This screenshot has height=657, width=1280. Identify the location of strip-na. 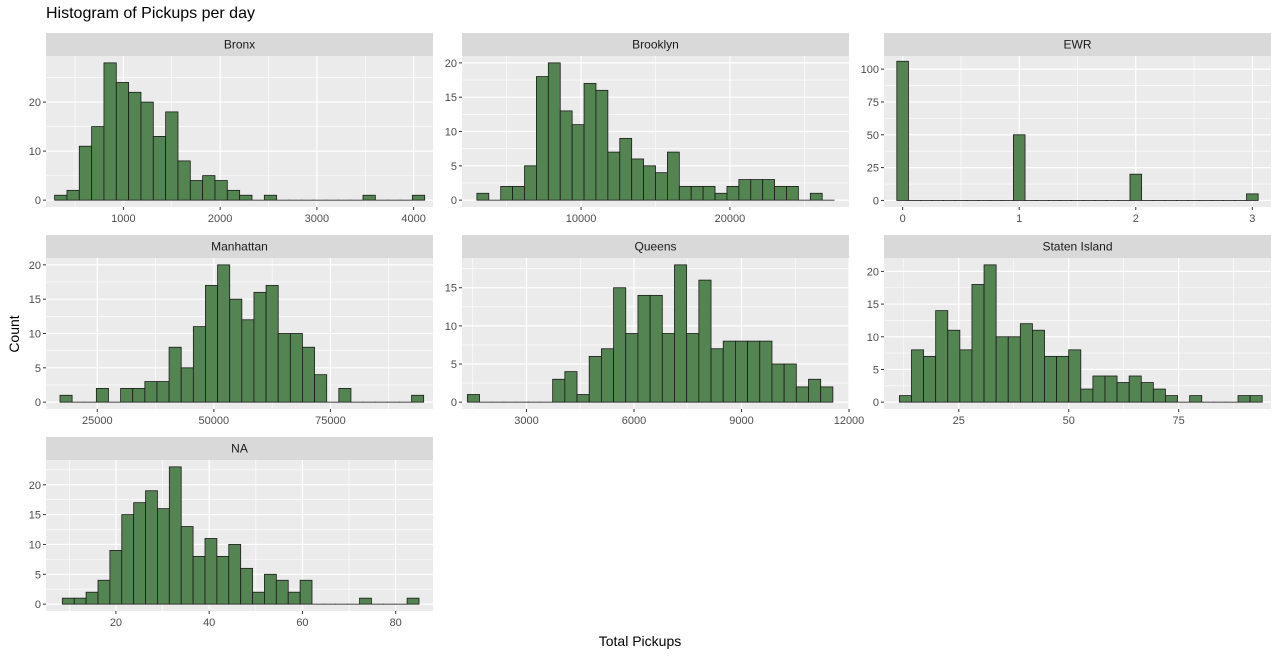
(239, 448).